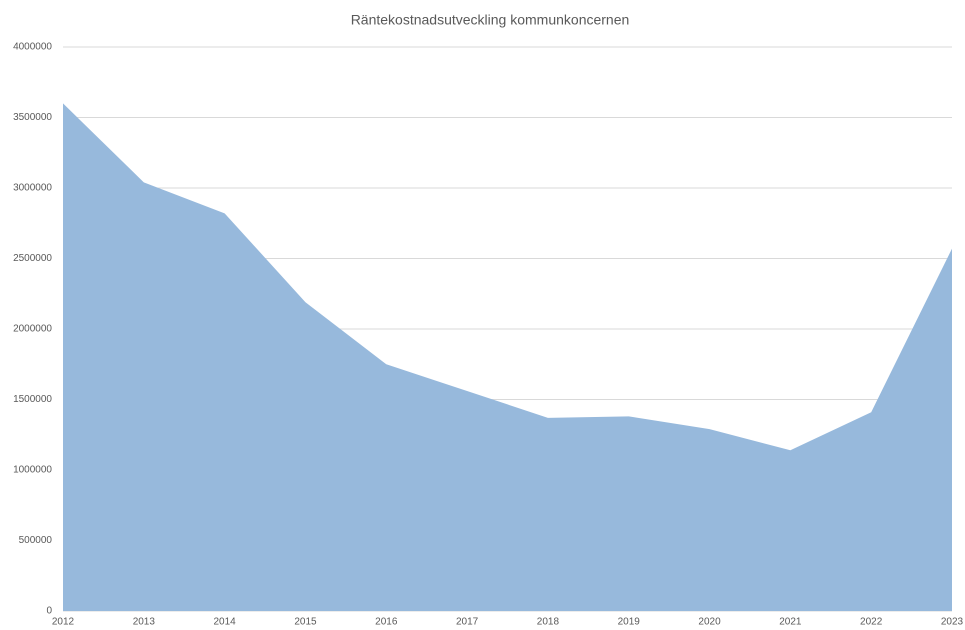 The width and height of the screenshot is (965, 630). Describe the element at coordinates (32, 329) in the screenshot. I see `y-tick-label: 2000000` at that location.